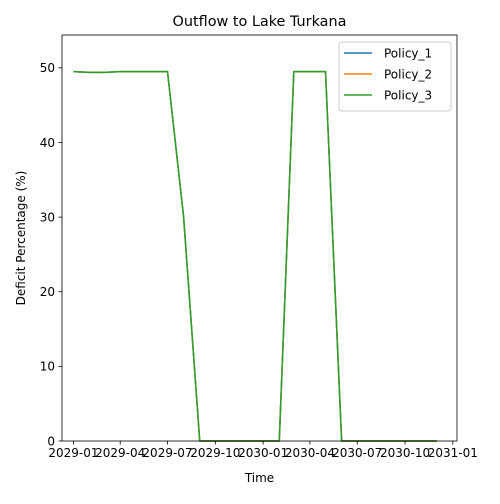 The width and height of the screenshot is (500, 504). Describe the element at coordinates (47, 68) in the screenshot. I see `y-tick-label: 50` at that location.